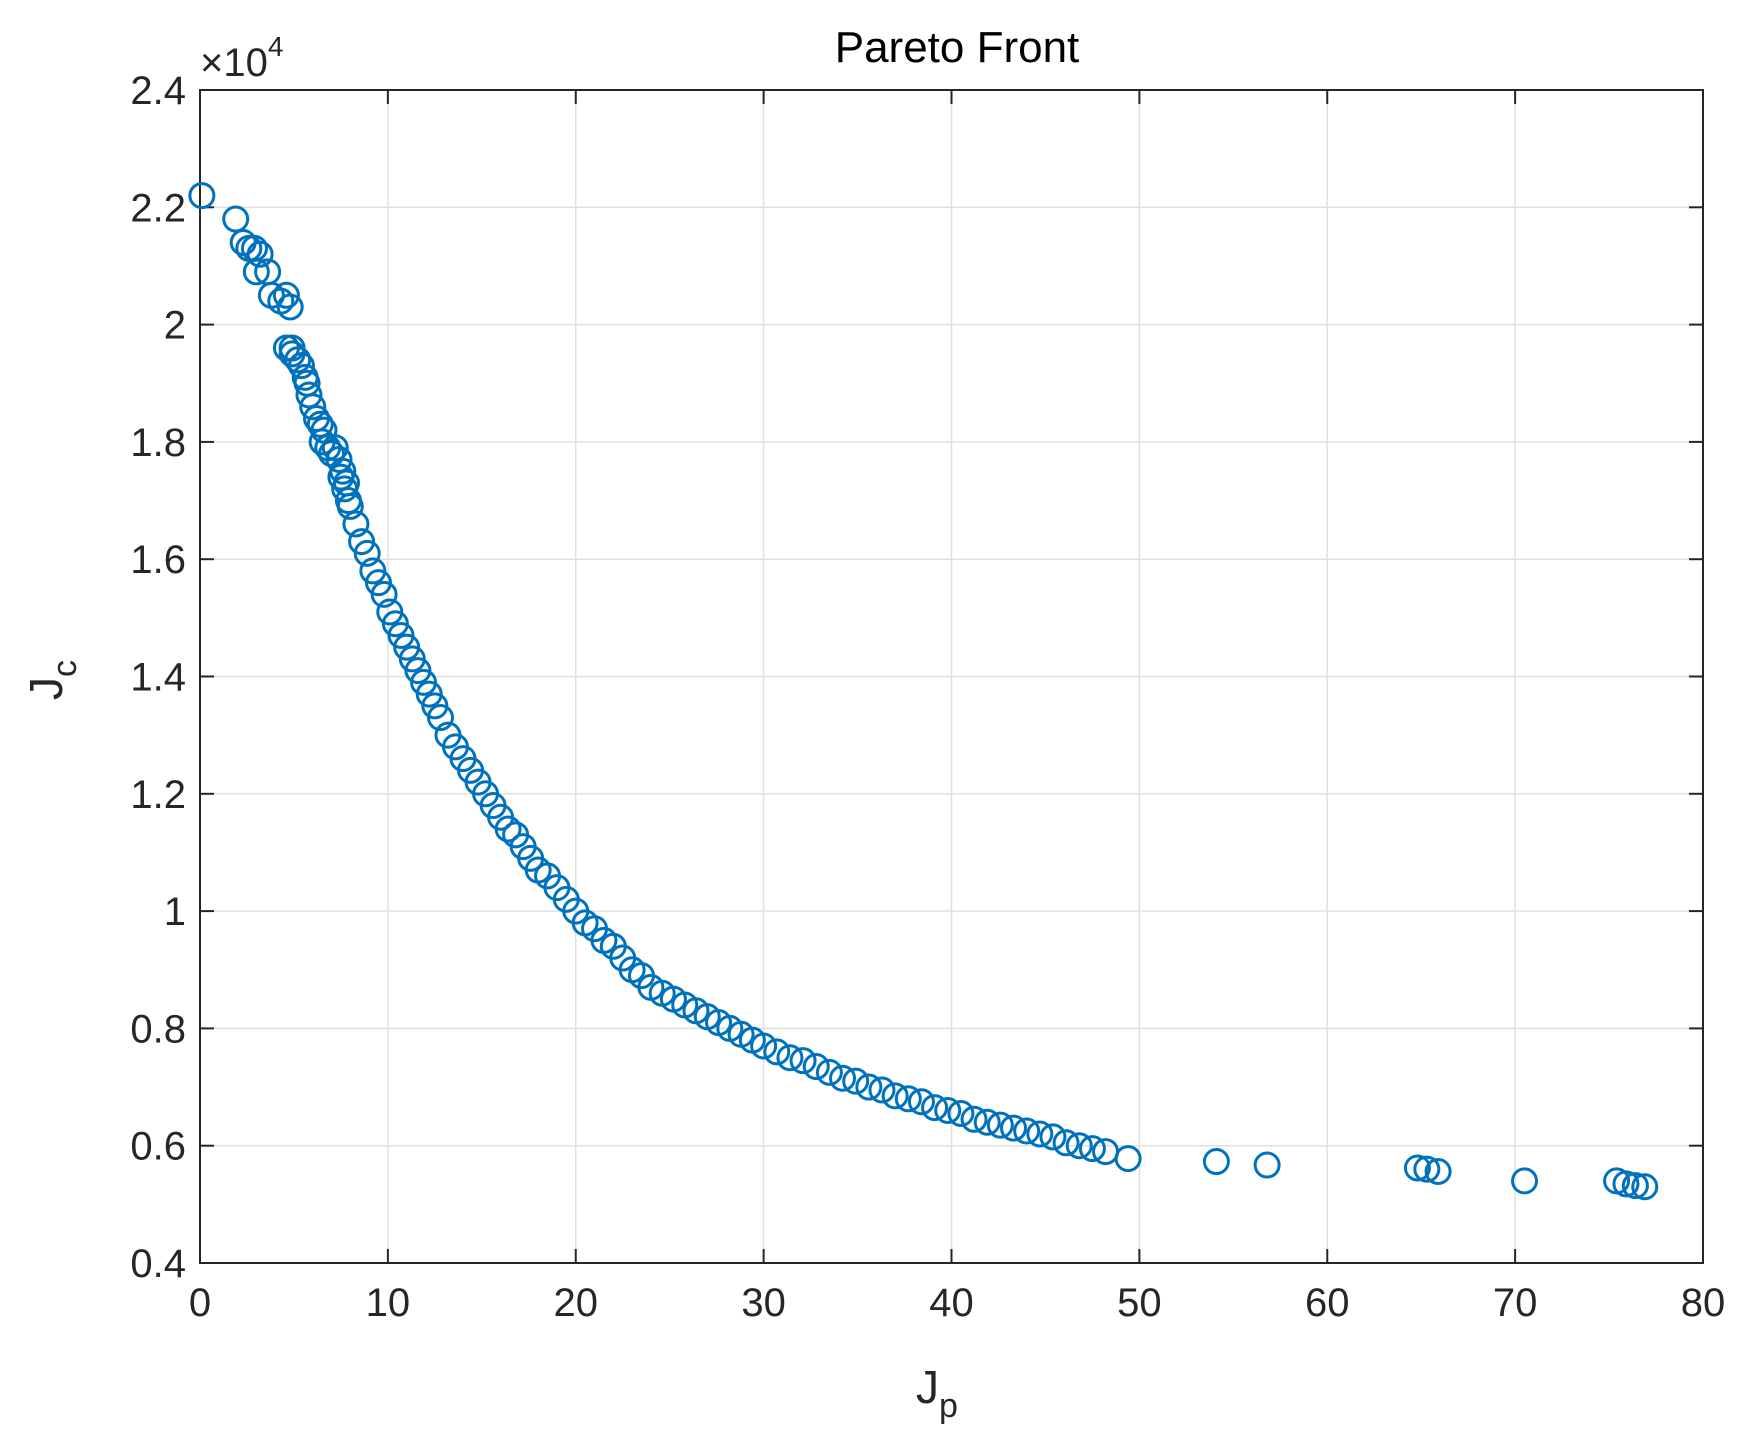  What do you see at coordinates (200, 1303) in the screenshot?
I see `x-tick-label: 0` at bounding box center [200, 1303].